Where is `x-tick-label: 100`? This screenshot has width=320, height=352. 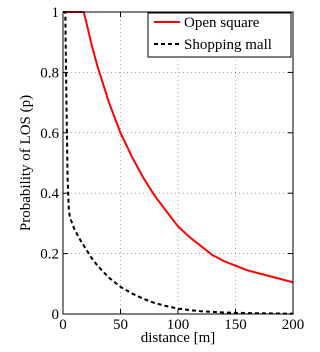
x-tick-label: 100 is located at coordinates (178, 325).